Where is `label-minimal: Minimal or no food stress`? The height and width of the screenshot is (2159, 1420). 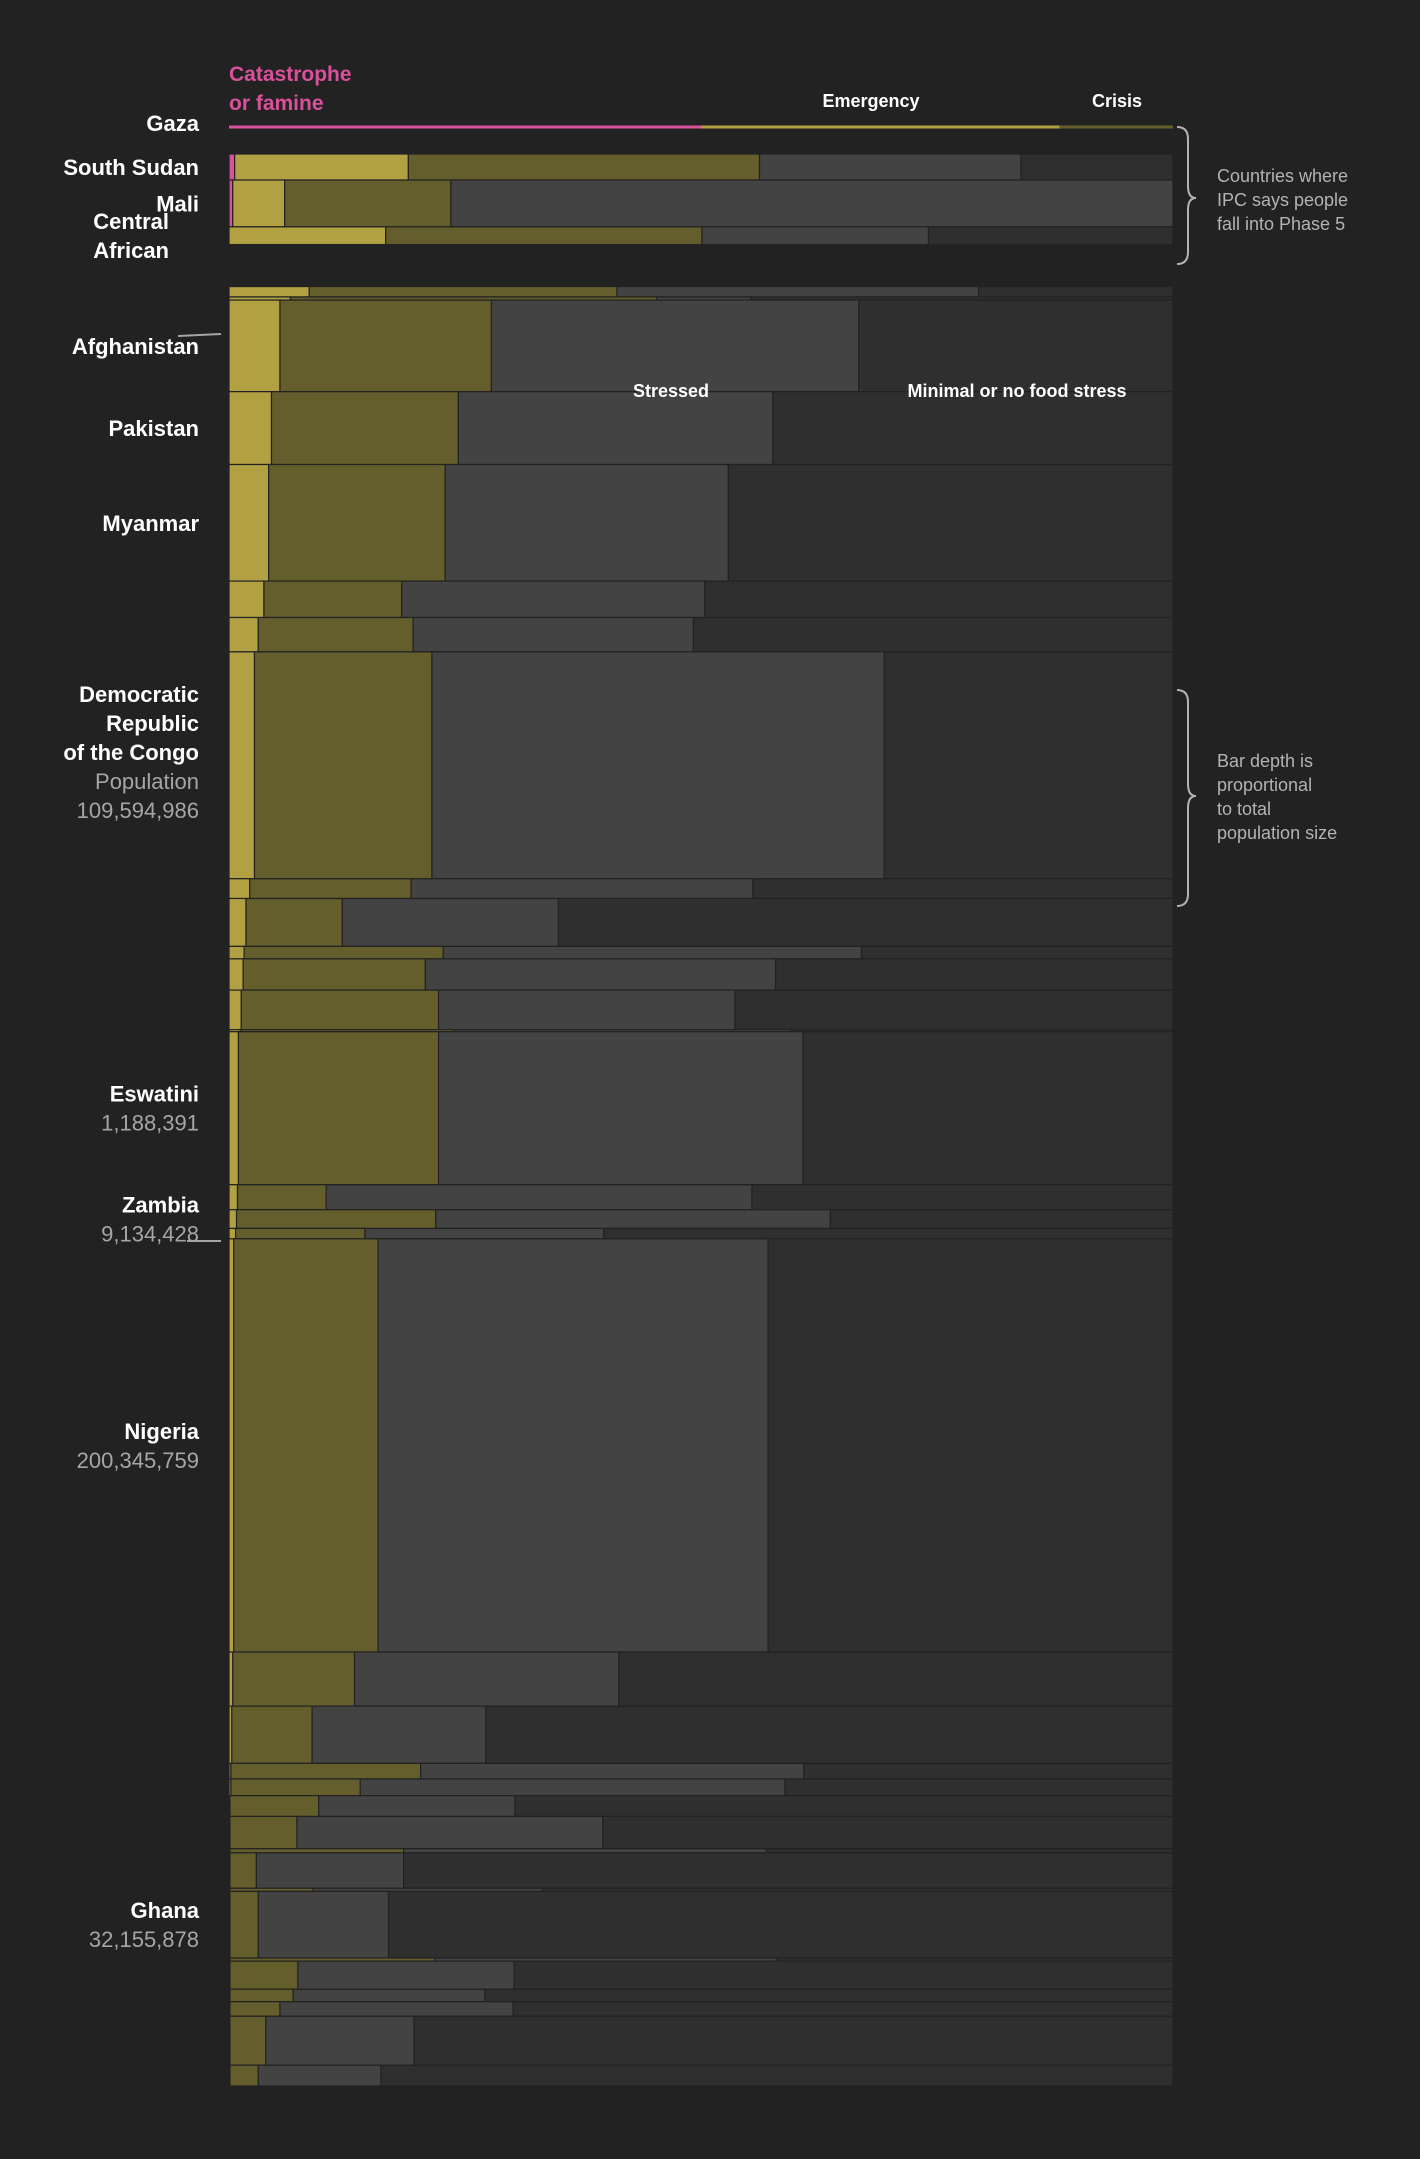
label-minimal: Minimal or no food stress is located at coordinates (1016, 391).